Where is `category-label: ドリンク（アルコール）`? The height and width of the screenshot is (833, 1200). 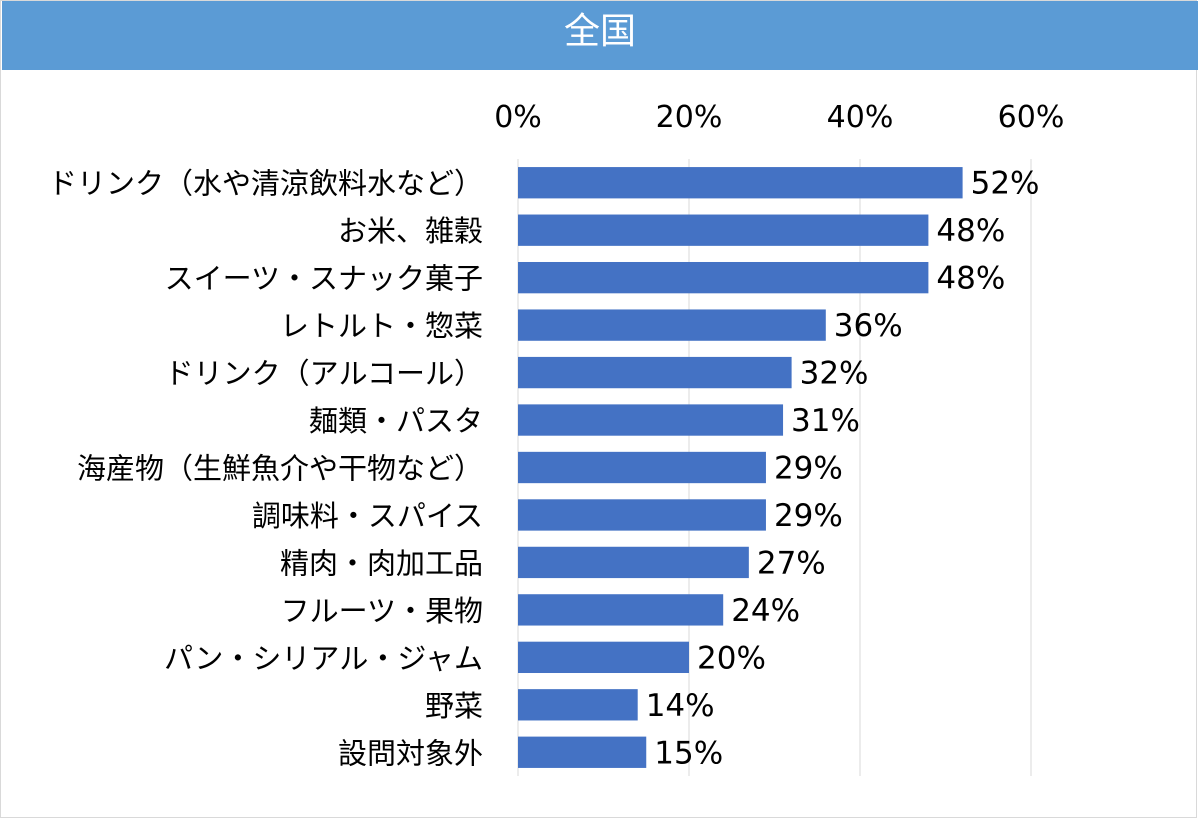 category-label: ドリンク（アルコール） is located at coordinates (324, 374).